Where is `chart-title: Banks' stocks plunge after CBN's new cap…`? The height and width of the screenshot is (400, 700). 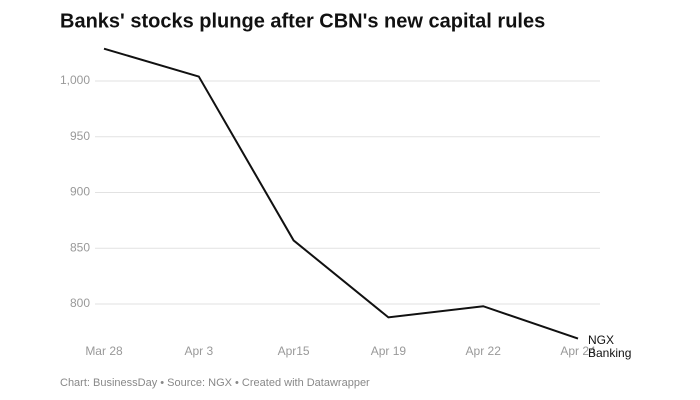
chart-title: Banks' stocks plunge after CBN's new cap… is located at coordinates (302, 21).